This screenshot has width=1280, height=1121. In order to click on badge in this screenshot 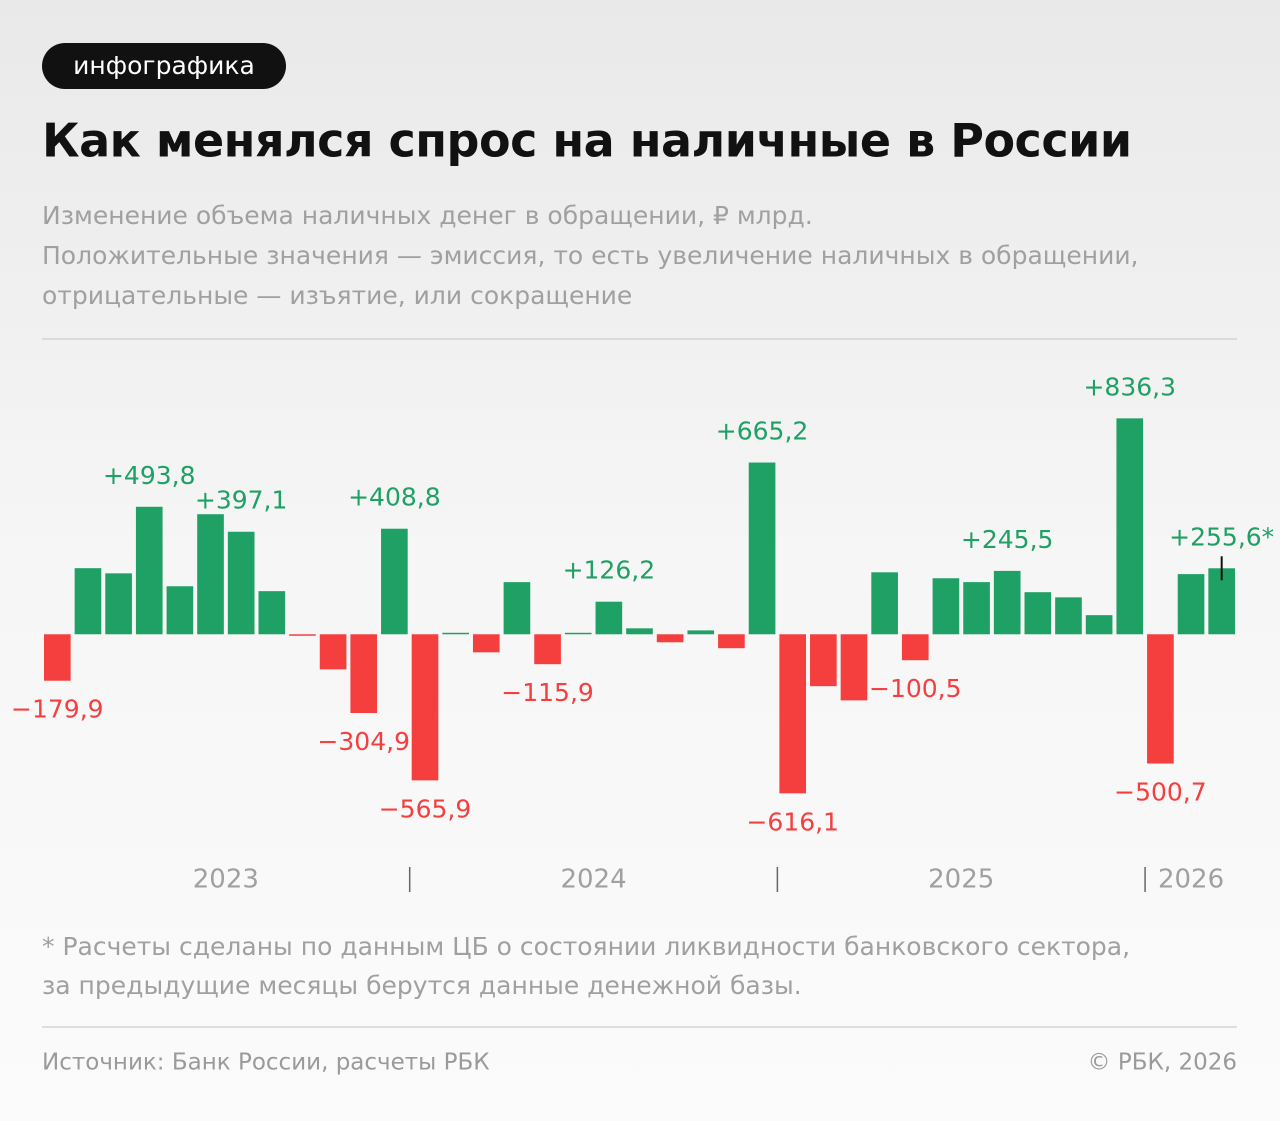, I will do `click(164, 66)`.